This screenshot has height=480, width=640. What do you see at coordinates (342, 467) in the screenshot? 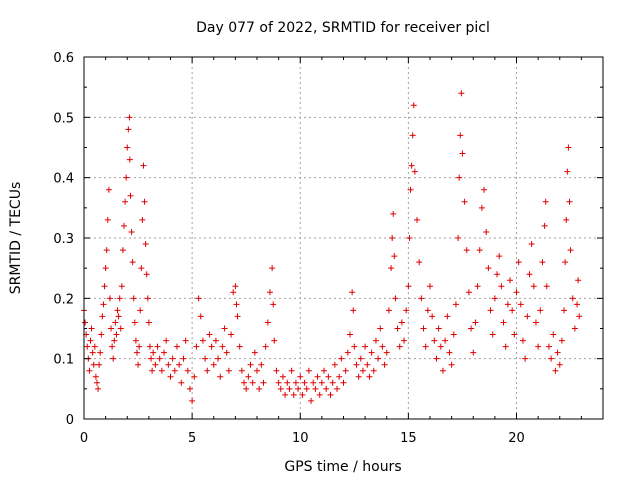
I see `x-axis-label: GPS time / hours` at bounding box center [342, 467].